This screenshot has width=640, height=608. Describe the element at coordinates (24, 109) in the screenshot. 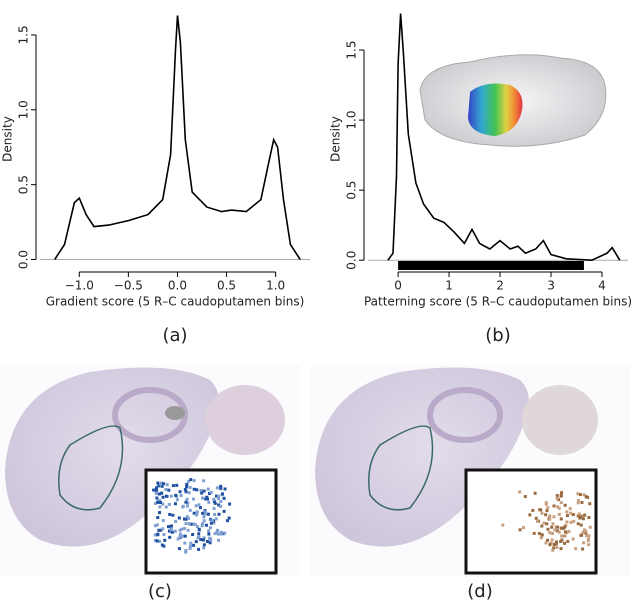

I see `y-tick-label: 1.0` at that location.